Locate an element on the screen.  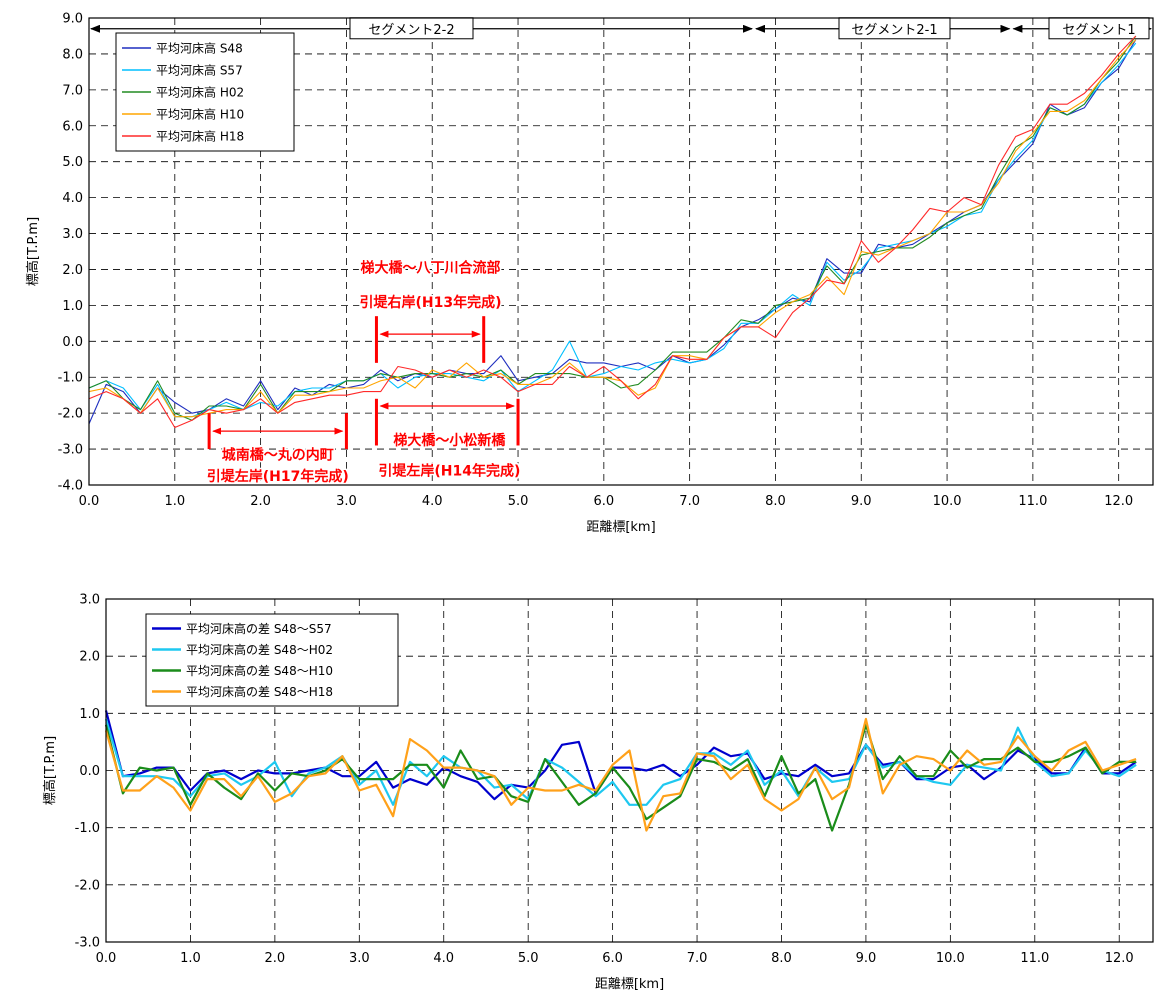
y-tick-label: -4.0 is located at coordinates (70, 486).